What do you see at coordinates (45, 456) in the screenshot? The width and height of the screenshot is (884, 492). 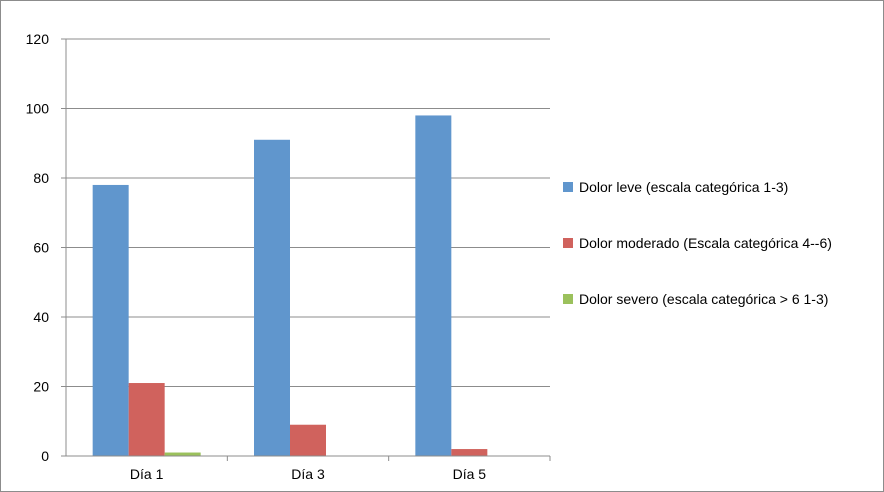 I see `y-tick-label-0: 0` at bounding box center [45, 456].